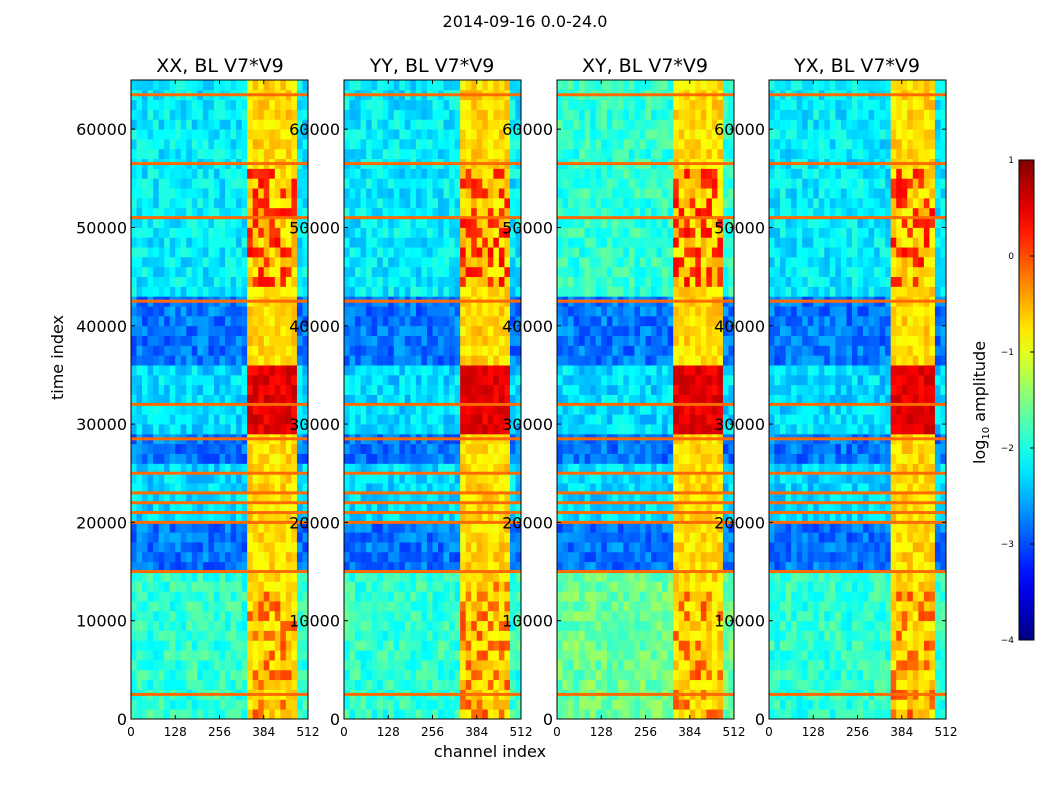  What do you see at coordinates (432, 66) in the screenshot?
I see `panel-title-yy: YY, BL V7*V9` at bounding box center [432, 66].